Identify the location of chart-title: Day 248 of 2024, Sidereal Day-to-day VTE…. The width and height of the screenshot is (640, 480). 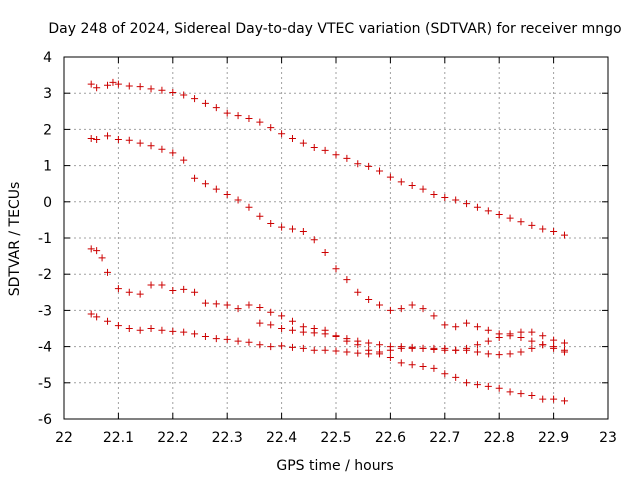
(334, 29).